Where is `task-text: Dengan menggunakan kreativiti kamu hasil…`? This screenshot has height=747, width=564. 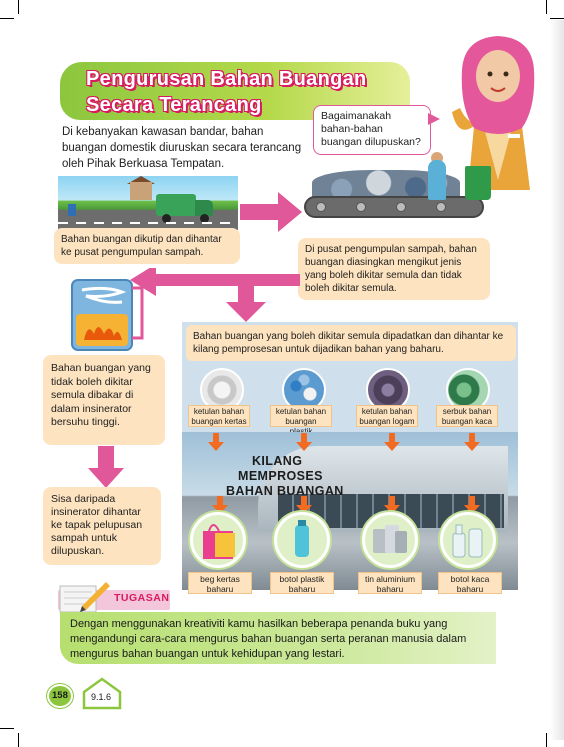 task-text: Dengan menggunakan kreativiti kamu hasil… is located at coordinates (278, 638).